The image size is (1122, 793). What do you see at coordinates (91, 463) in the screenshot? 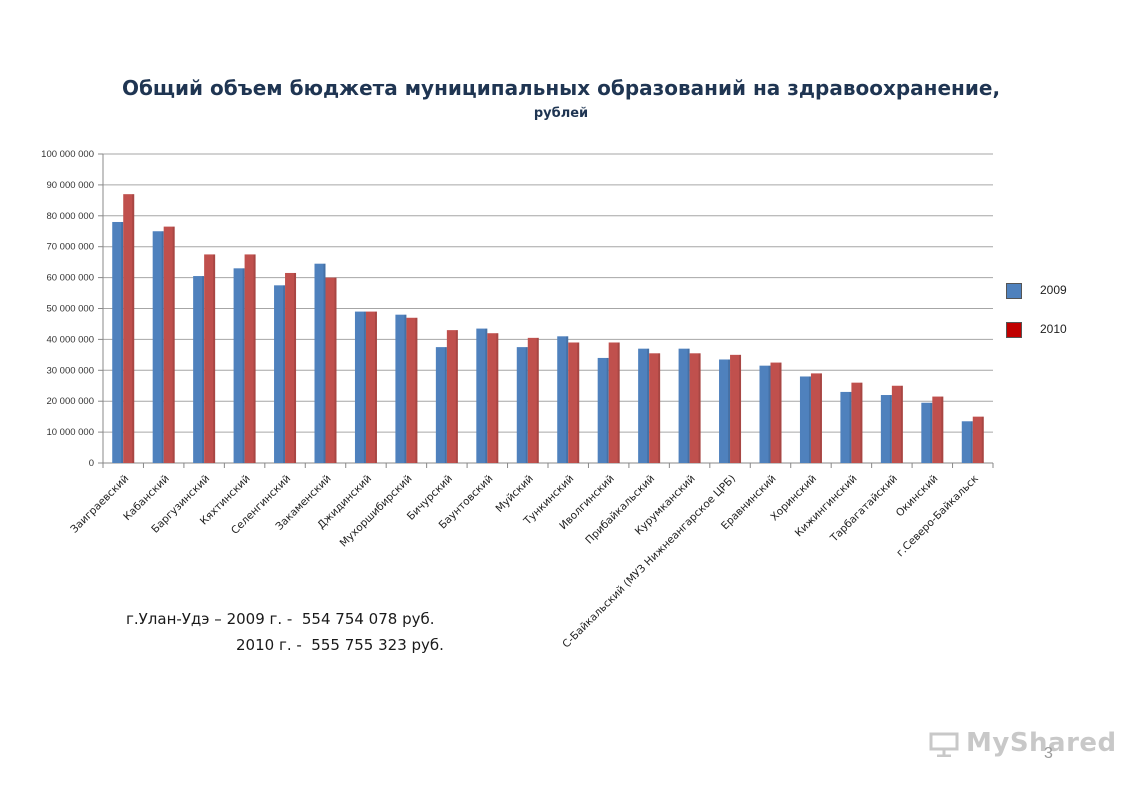
I see `y-tick-label: 0` at bounding box center [91, 463].